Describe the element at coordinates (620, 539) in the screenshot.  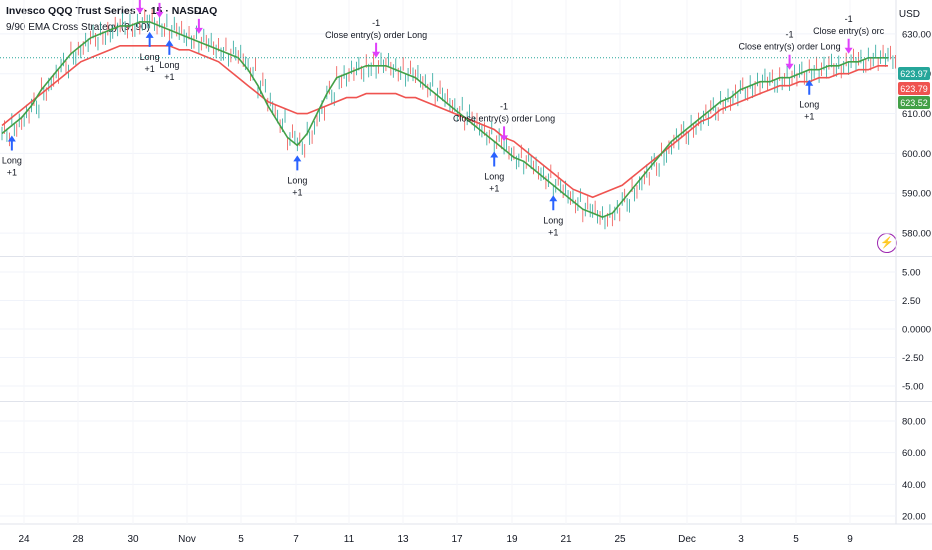
I see `time-tick-label: 25` at that location.